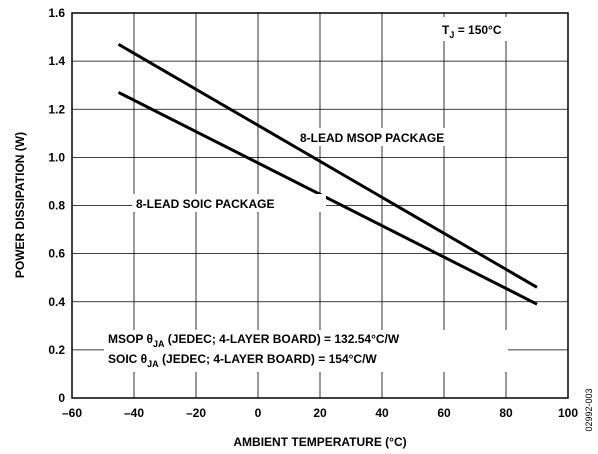 The width and height of the screenshot is (598, 454). I want to click on x-tick-label: 40, so click(382, 413).